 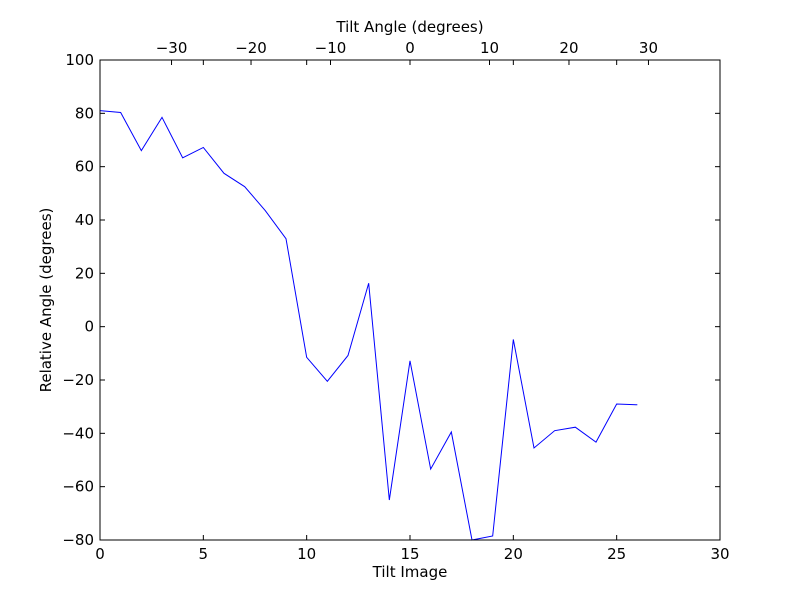 I want to click on x2-tick-label: −20, so click(x=251, y=48).